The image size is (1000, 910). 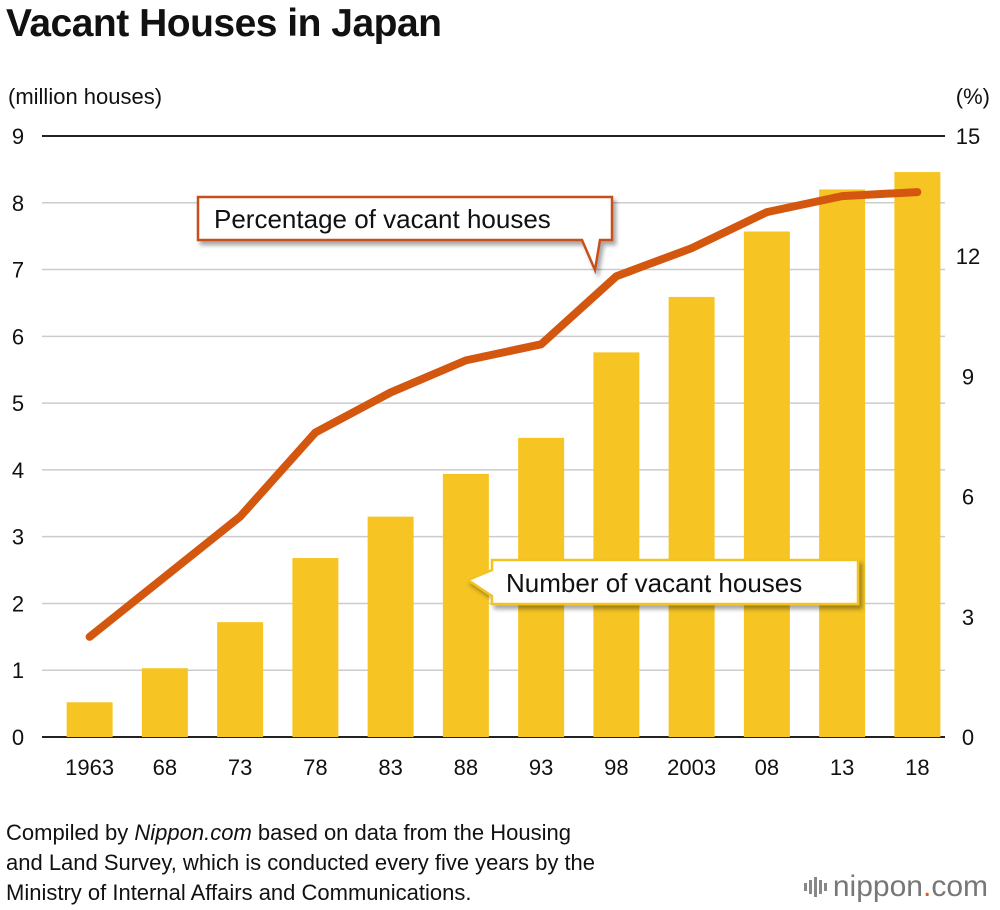 What do you see at coordinates (815, 887) in the screenshot?
I see `sound-wave-icon` at bounding box center [815, 887].